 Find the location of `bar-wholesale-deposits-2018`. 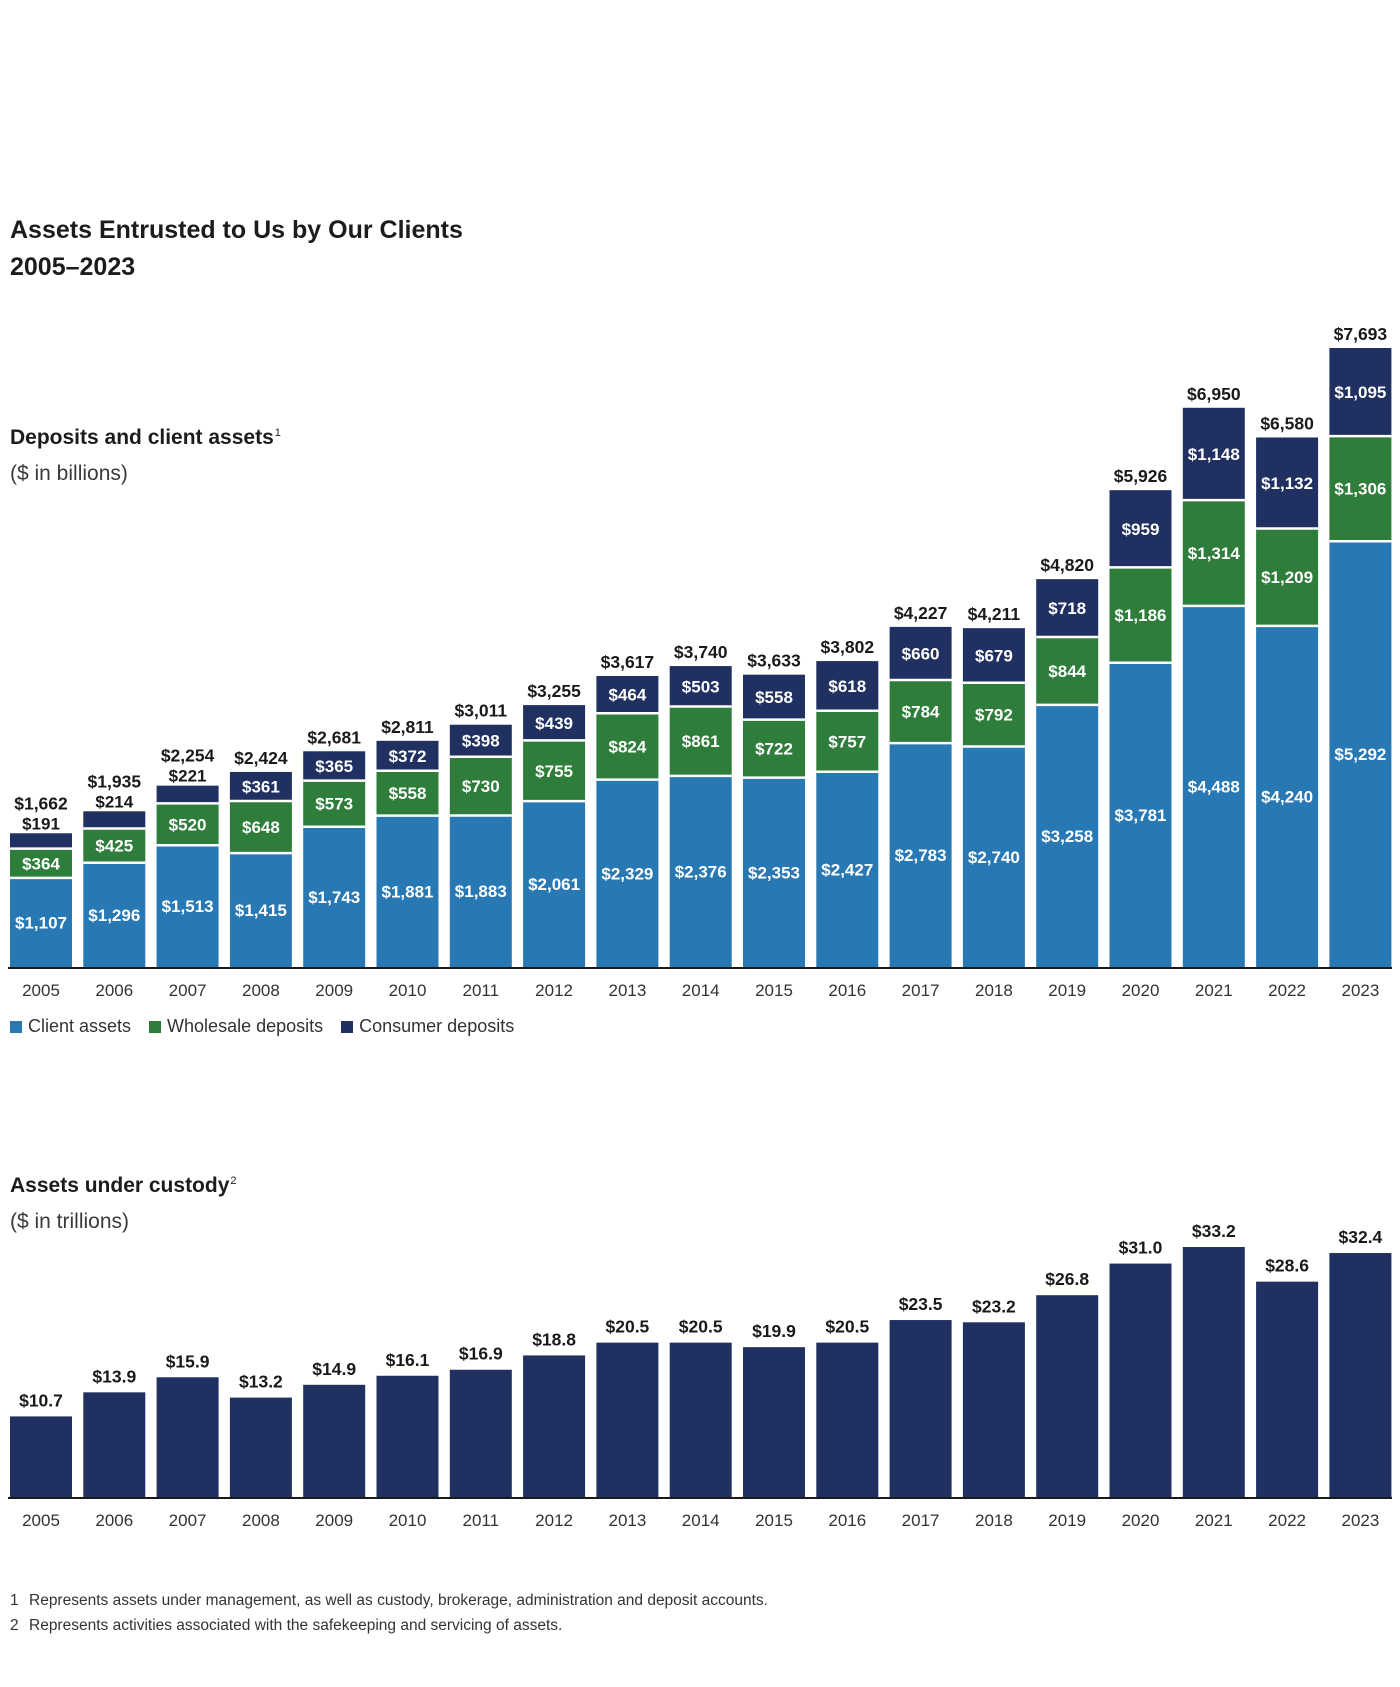

bar-wholesale-deposits-2018 is located at coordinates (993, 714).